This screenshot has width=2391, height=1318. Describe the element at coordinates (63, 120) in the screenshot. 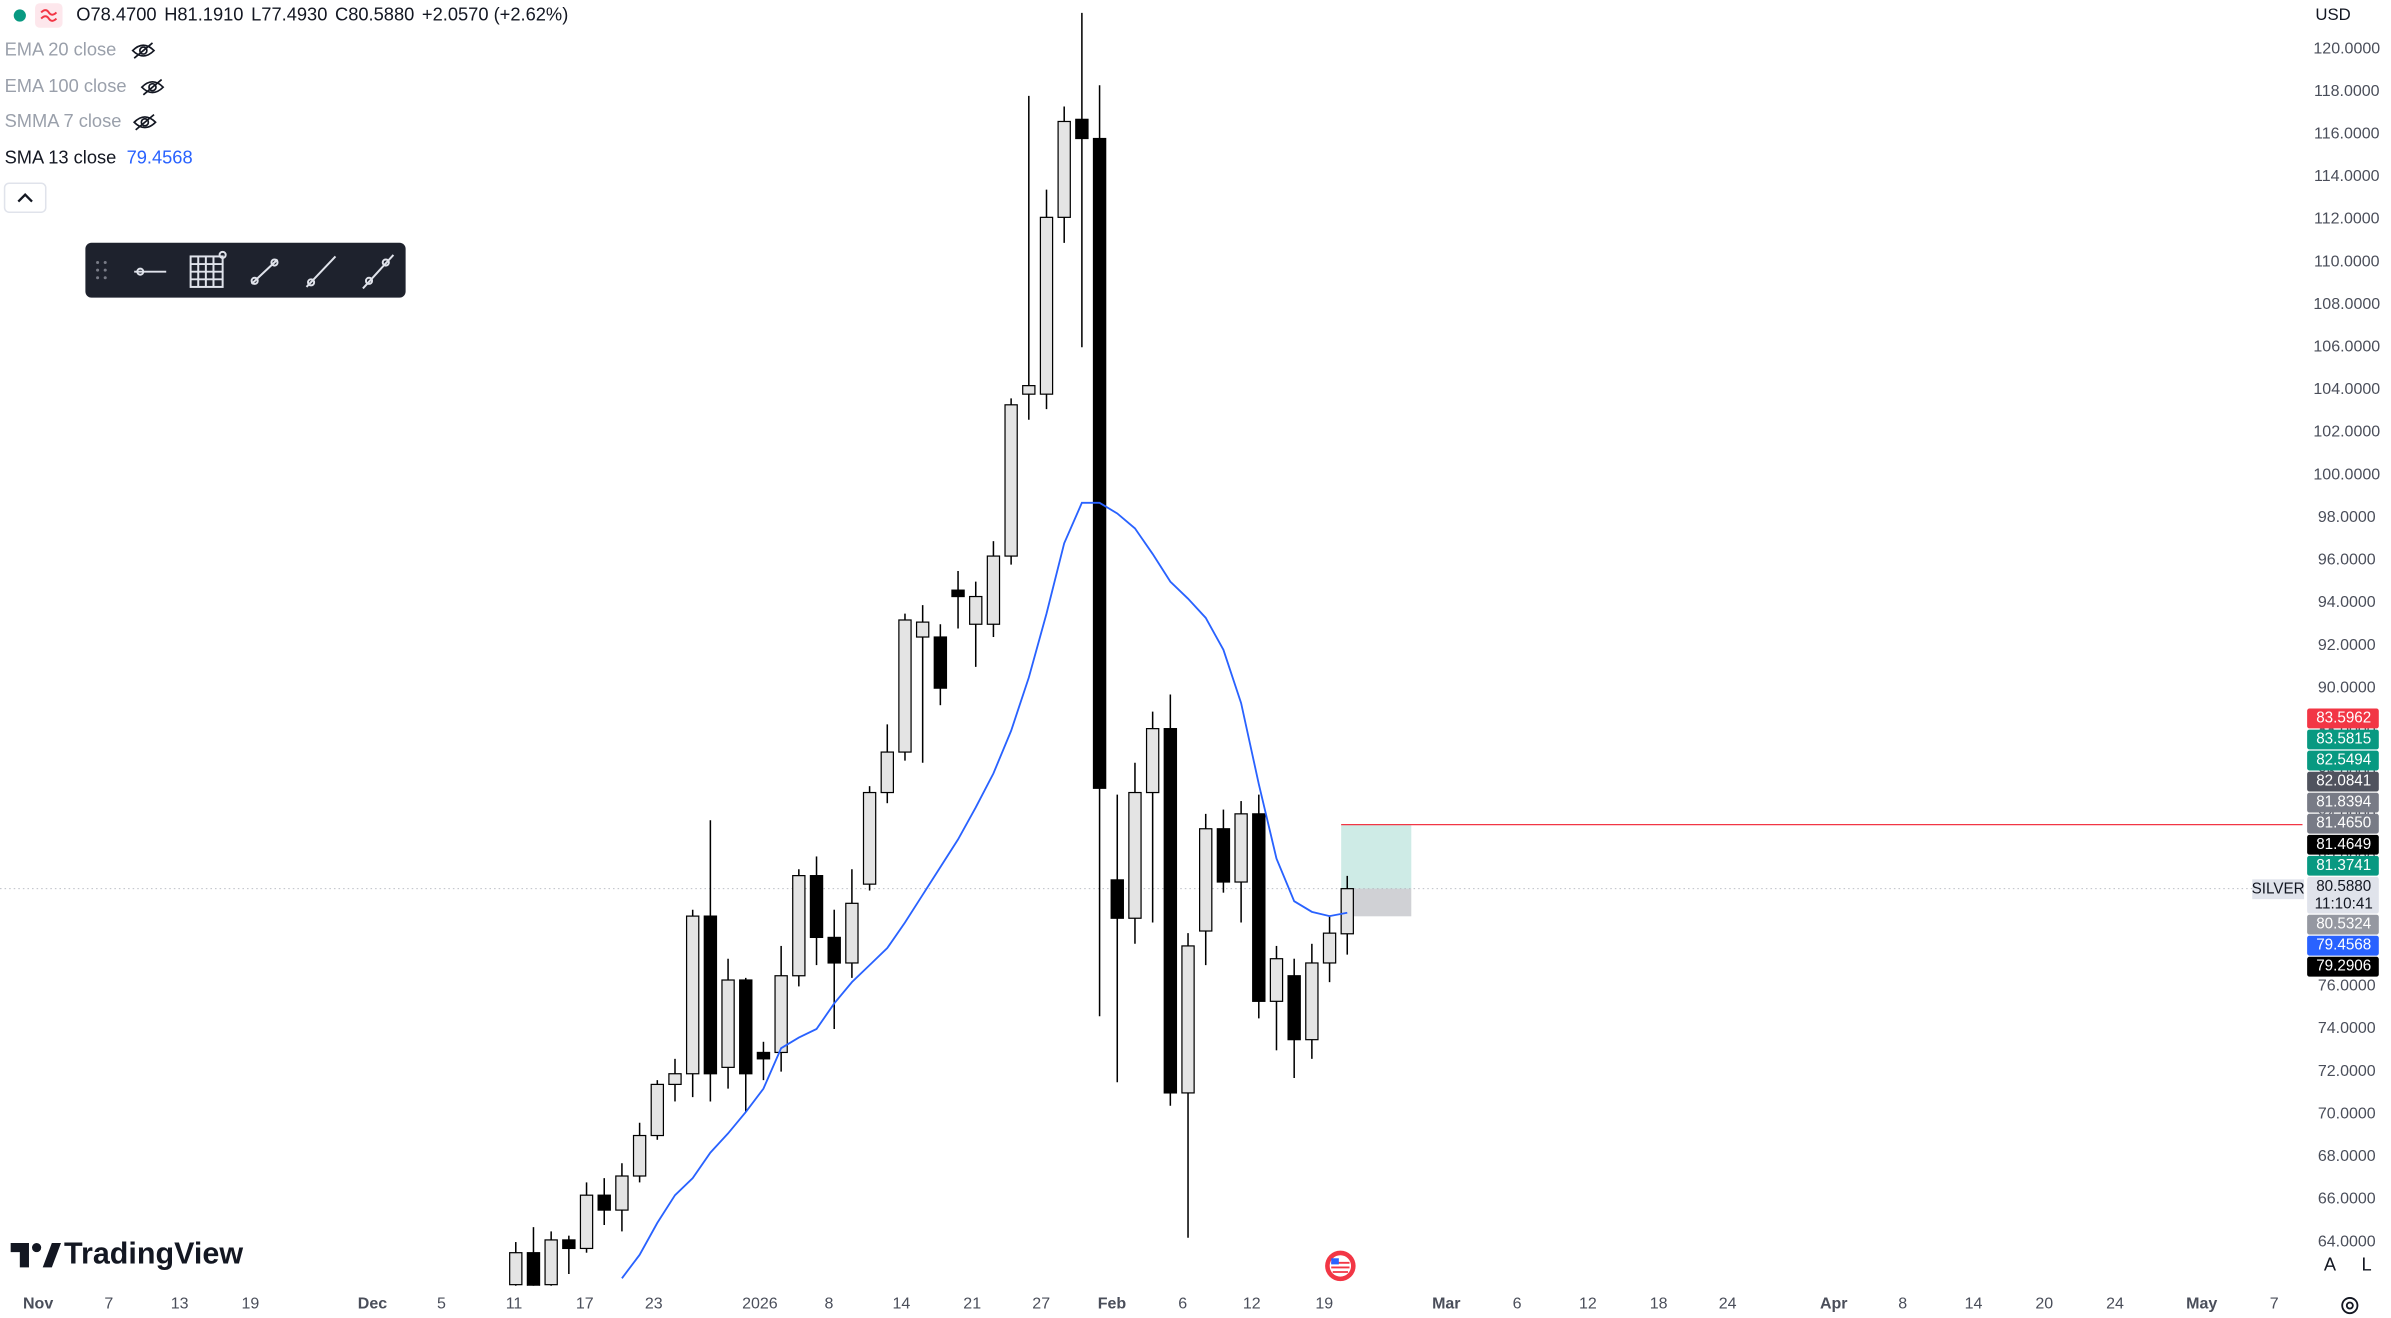

I see `indicator-label: SMMA 7 close` at that location.